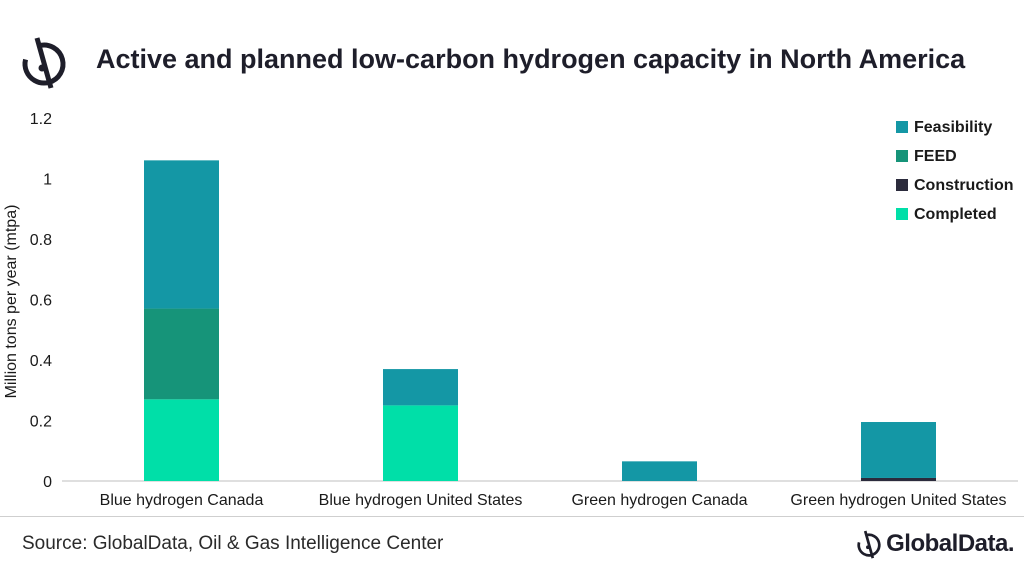 The image size is (1024, 576). What do you see at coordinates (659, 500) in the screenshot?
I see `x-tick-label: Green hydrogen Canada` at bounding box center [659, 500].